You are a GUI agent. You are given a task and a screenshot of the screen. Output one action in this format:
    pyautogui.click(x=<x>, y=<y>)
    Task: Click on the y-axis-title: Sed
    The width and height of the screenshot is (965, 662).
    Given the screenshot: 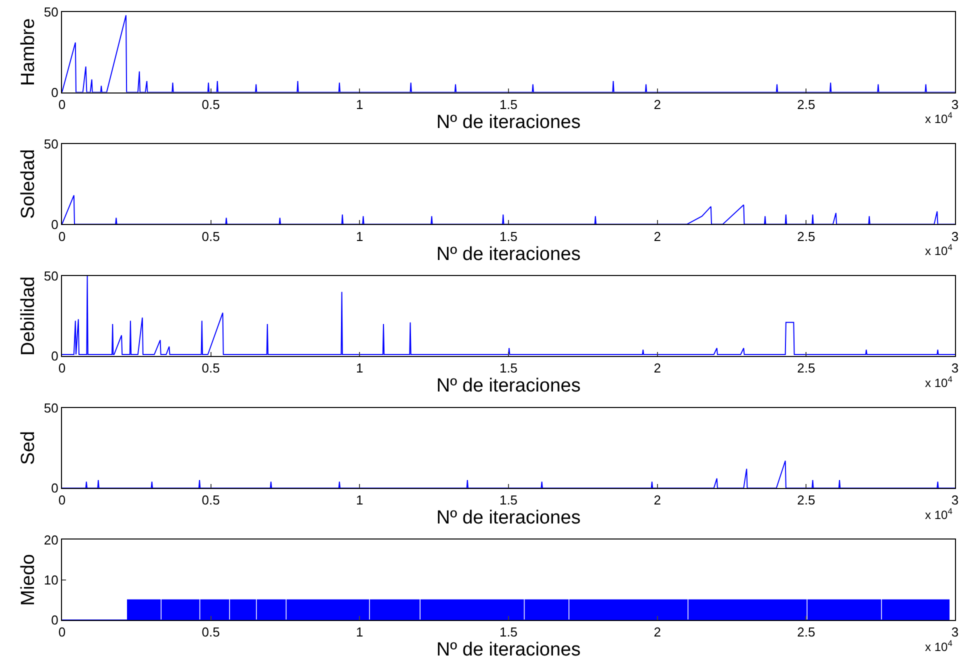 What is the action you would take?
    pyautogui.click(x=28, y=448)
    